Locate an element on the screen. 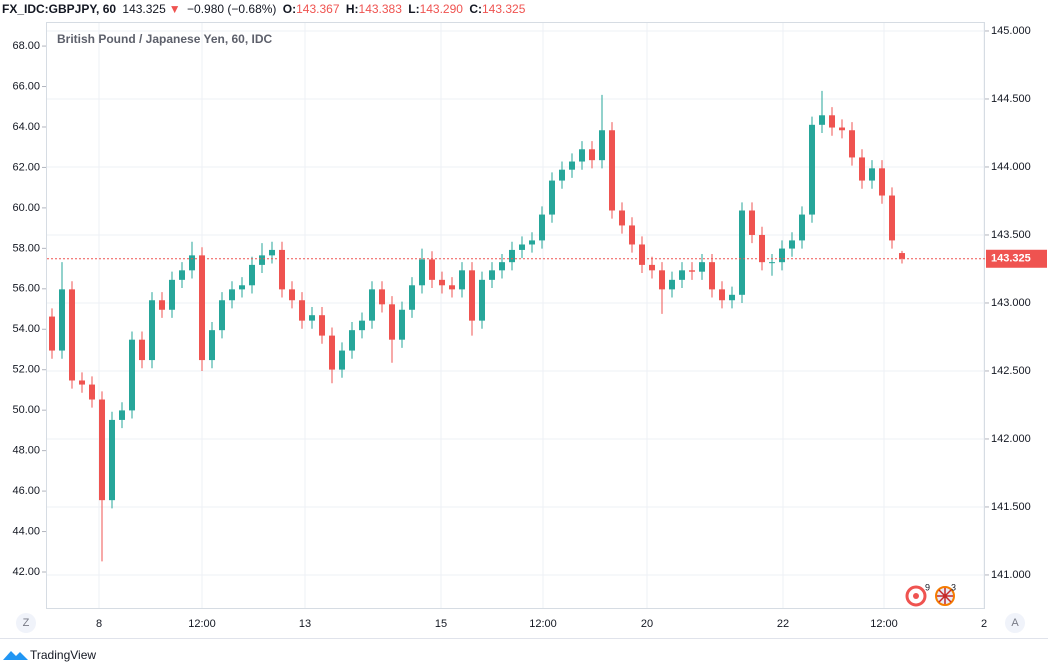 This screenshot has width=1048, height=667. events-icon is located at coordinates (916, 596).